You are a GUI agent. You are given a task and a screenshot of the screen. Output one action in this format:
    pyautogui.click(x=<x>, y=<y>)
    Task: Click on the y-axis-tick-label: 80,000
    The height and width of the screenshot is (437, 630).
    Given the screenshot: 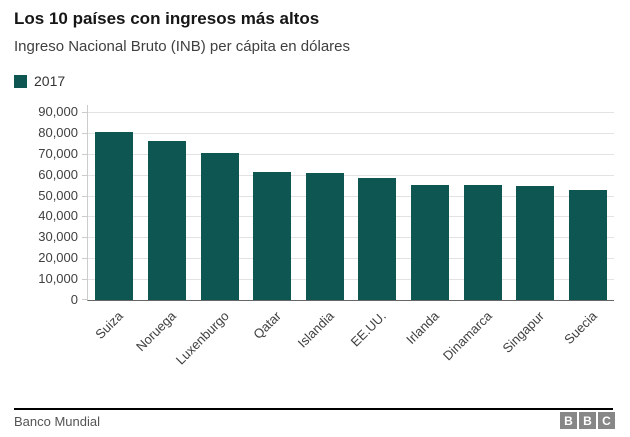 What is the action you would take?
    pyautogui.click(x=58, y=132)
    